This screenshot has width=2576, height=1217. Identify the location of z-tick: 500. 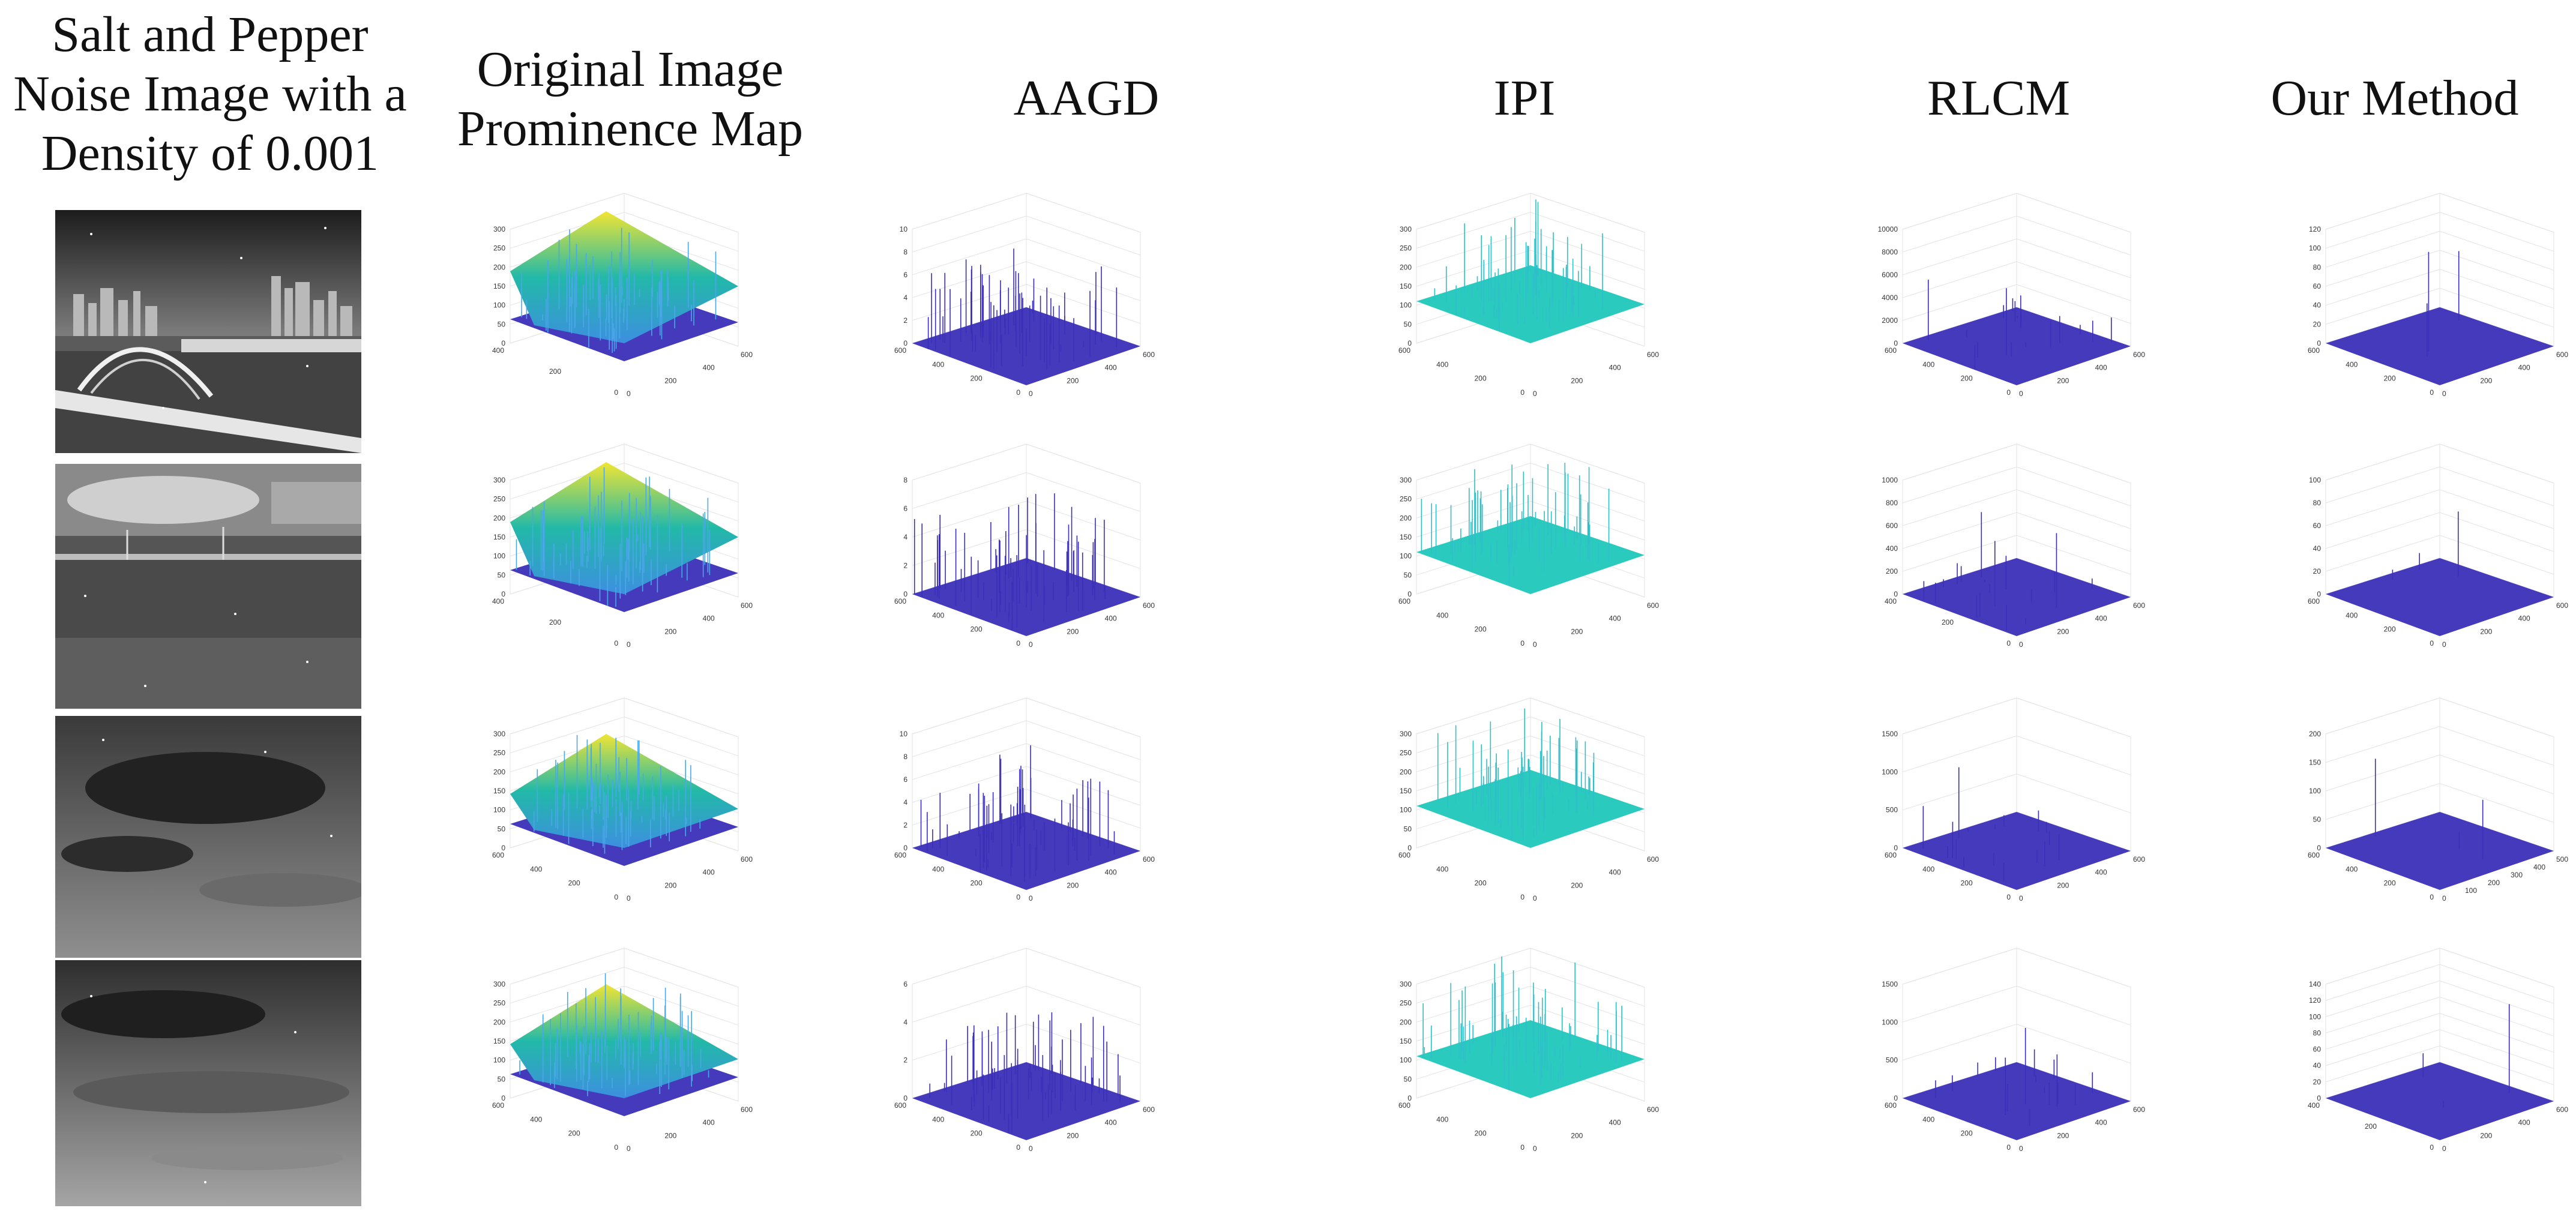
(1892, 810).